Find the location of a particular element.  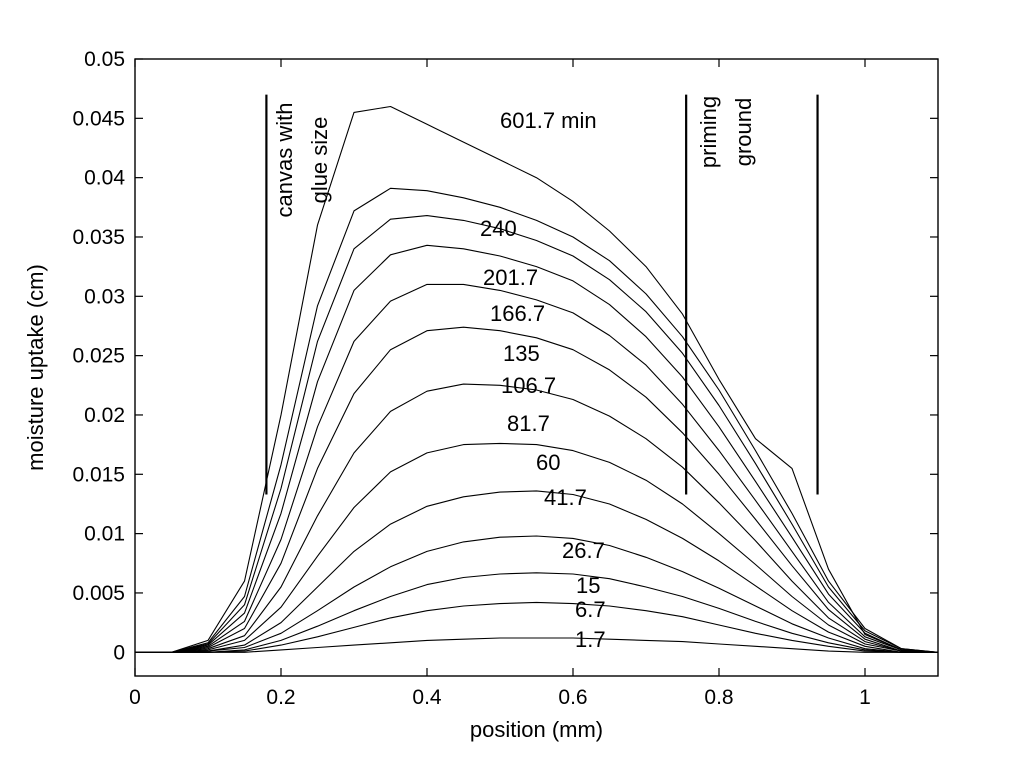

curve-label: 60 is located at coordinates (548, 462).